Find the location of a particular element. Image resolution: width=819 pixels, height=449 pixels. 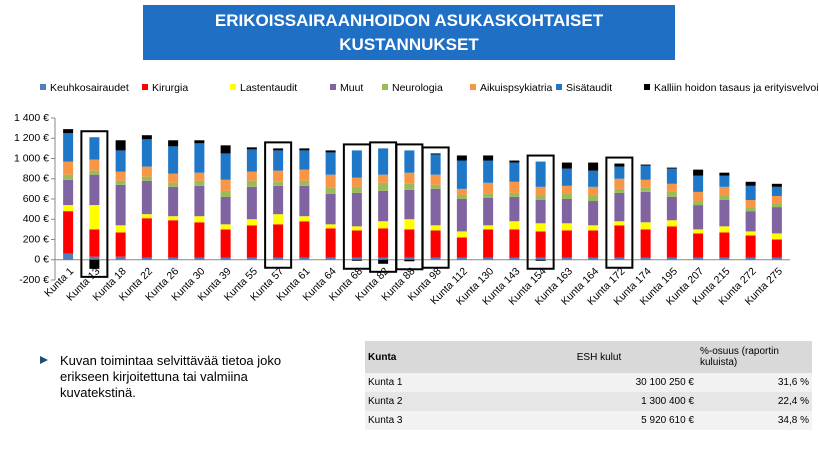

bullet-arrow is located at coordinates (44, 360).